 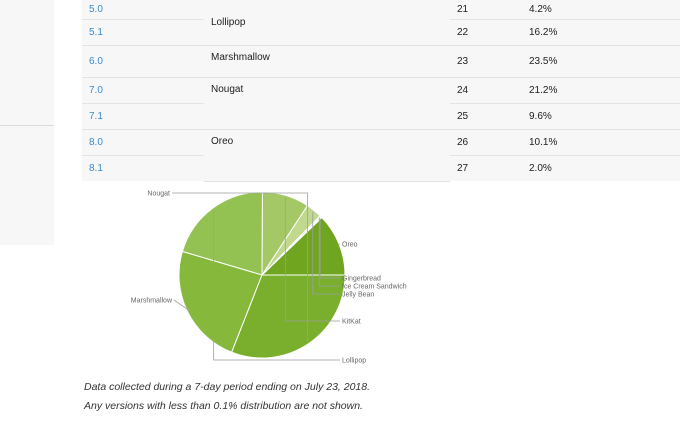 What do you see at coordinates (143, 168) in the screenshot?
I see `version-link: 8.1` at bounding box center [143, 168].